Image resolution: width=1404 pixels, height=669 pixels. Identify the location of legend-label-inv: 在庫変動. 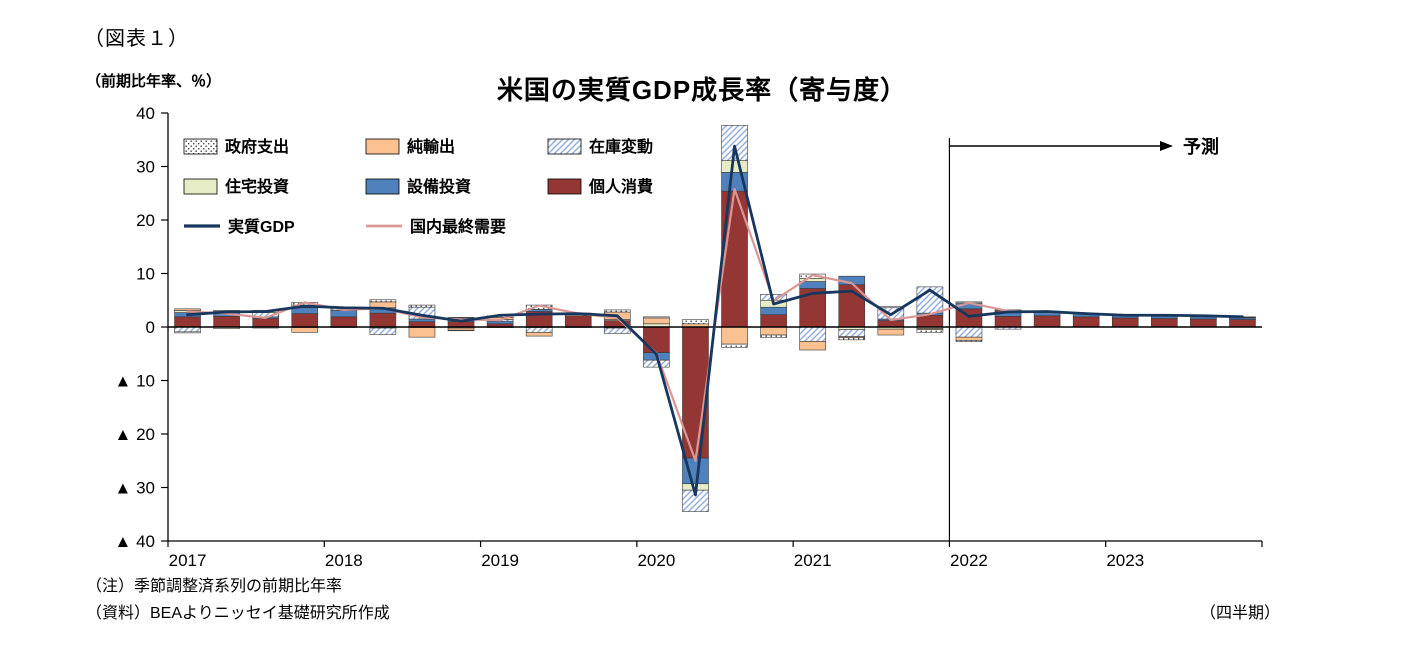
(621, 146).